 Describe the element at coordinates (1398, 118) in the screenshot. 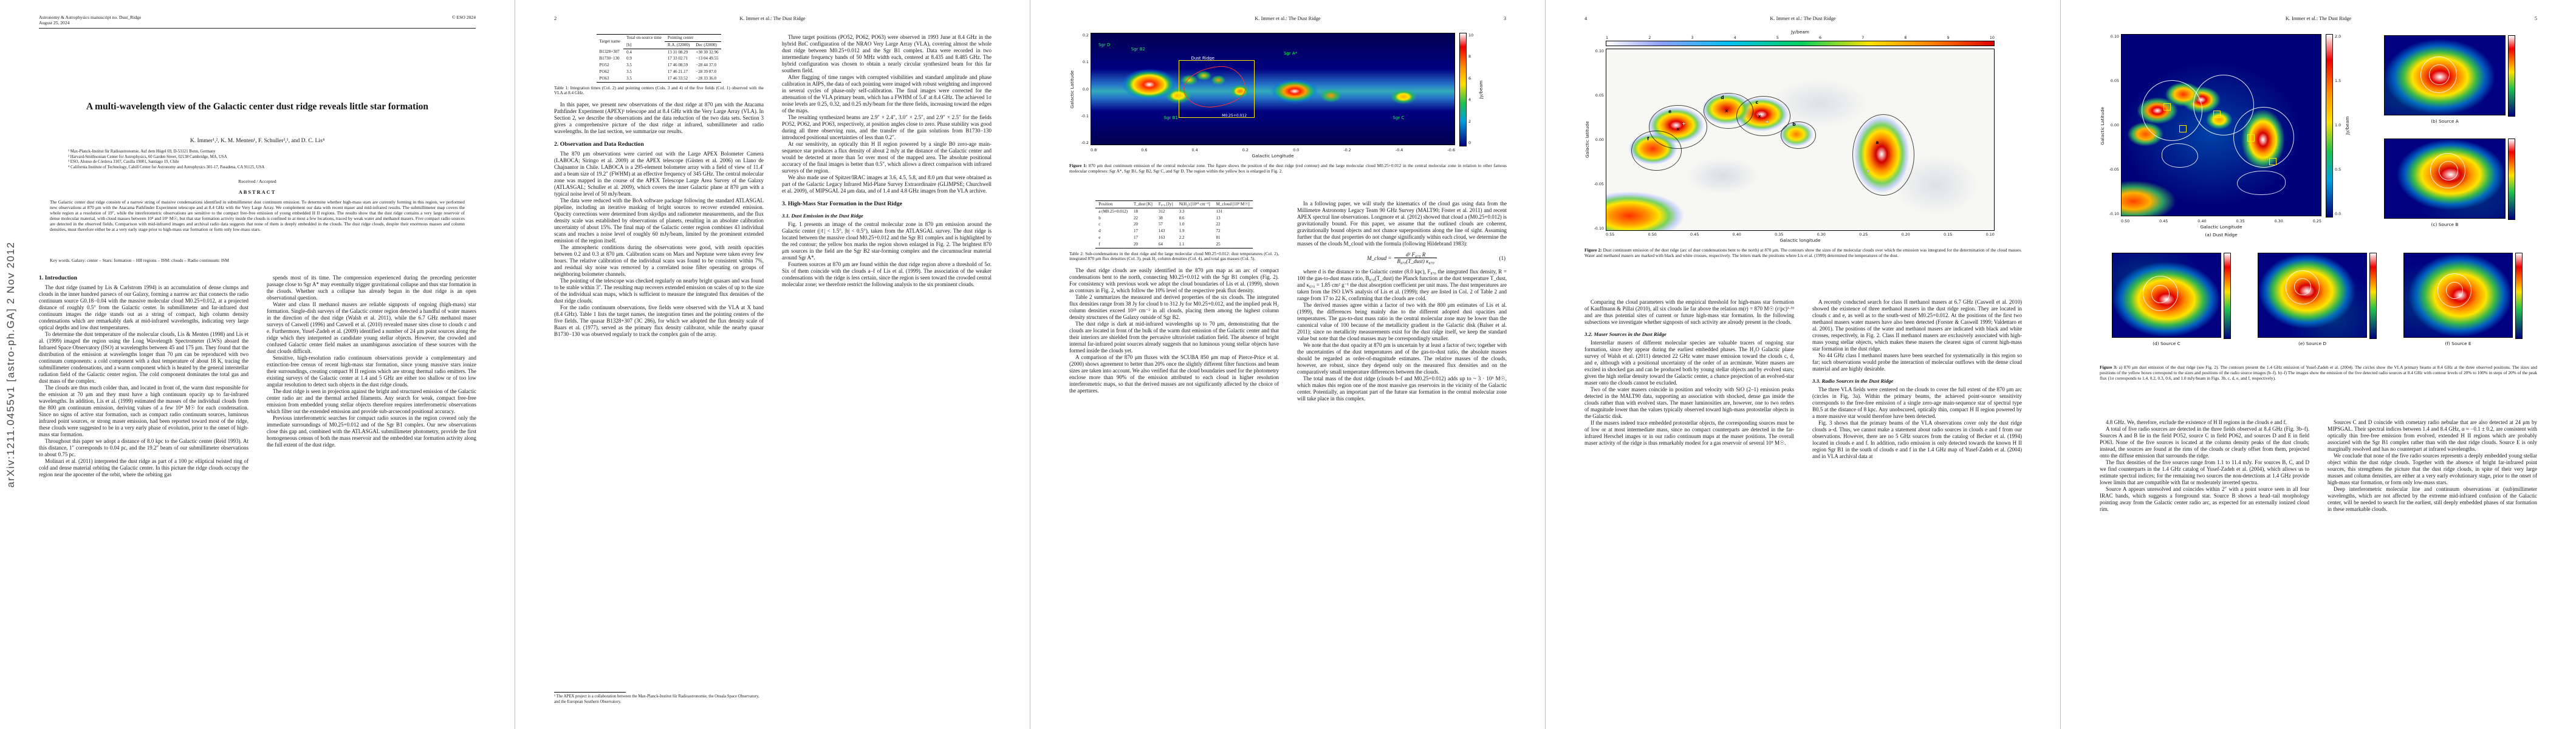

I see `fig1-label-sgr-c: Sgr C` at that location.